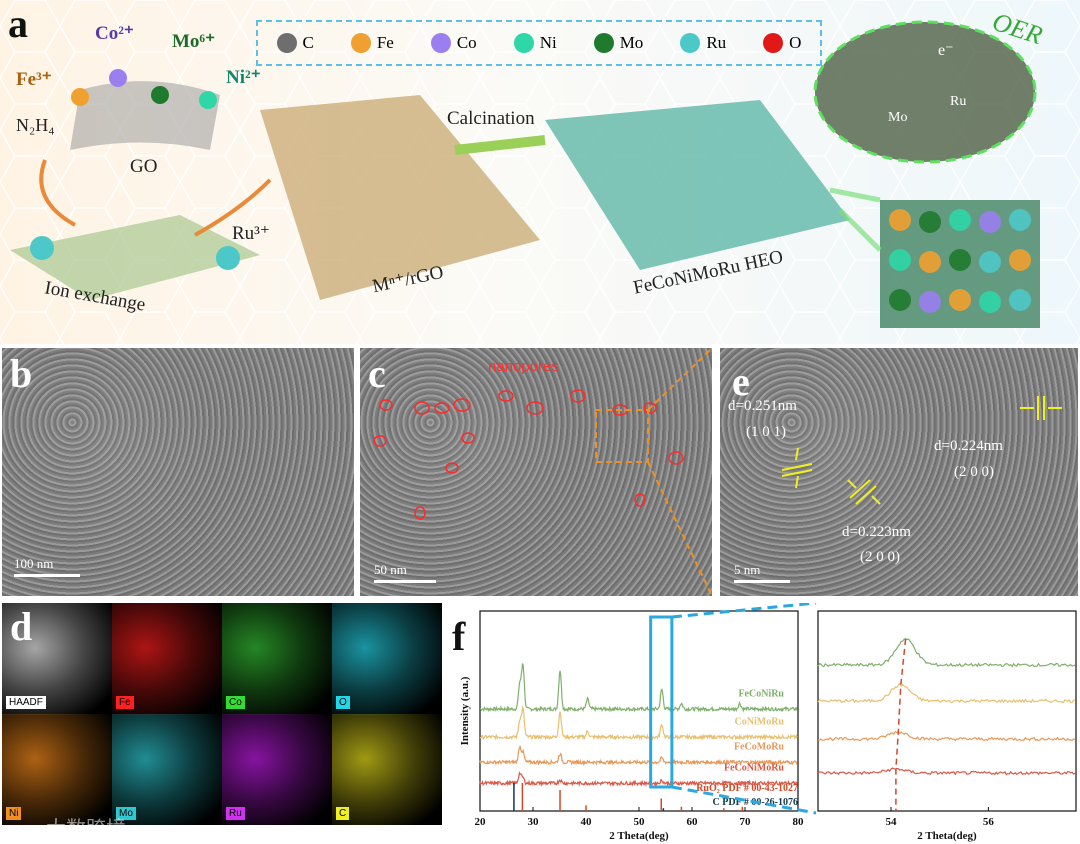 Image resolution: width=1080 pixels, height=844 pixels. I want to click on legend-item-mo: Mo, so click(618, 43).